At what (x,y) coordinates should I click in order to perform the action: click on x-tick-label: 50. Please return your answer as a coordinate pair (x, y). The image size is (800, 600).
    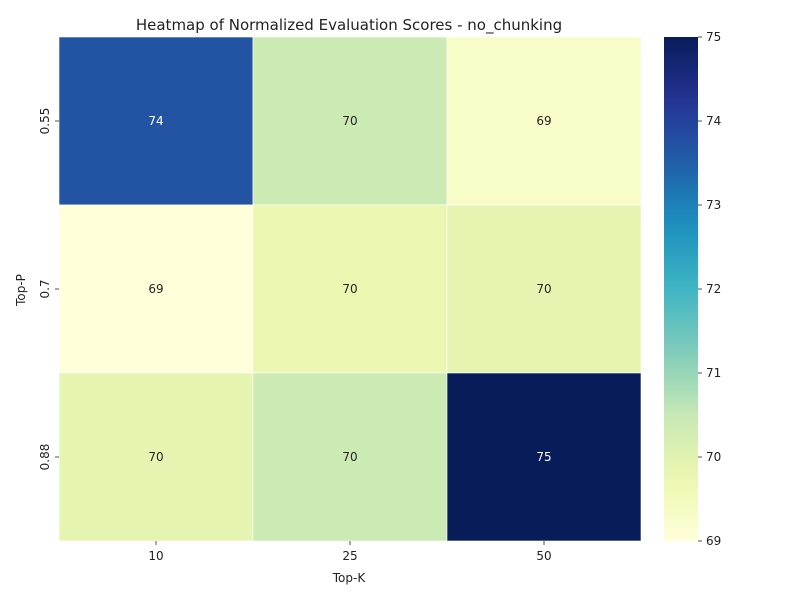
    Looking at the image, I should click on (543, 556).